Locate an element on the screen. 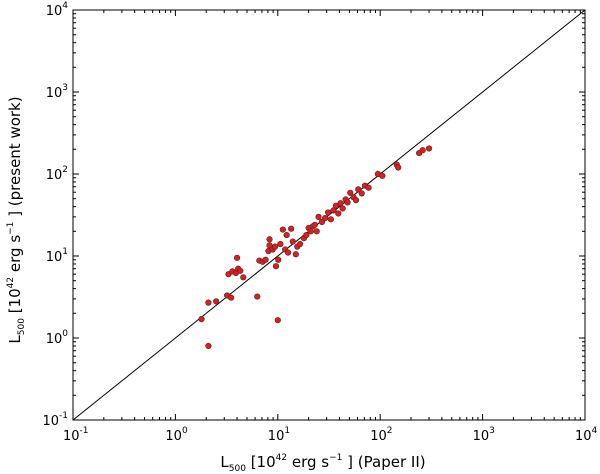 This screenshot has height=474, width=600. y-axis-title: L500 [1042 erg s−1 ] (present work) is located at coordinates (16, 219).